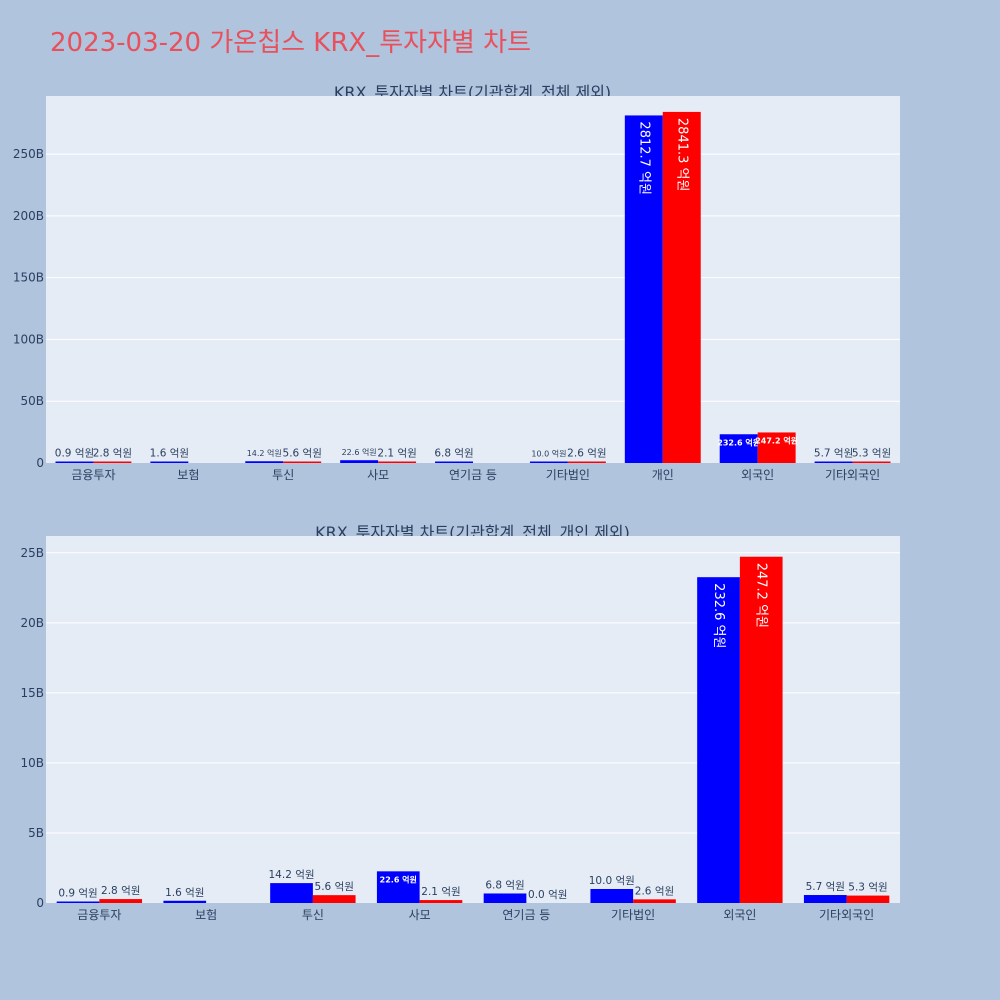 The image size is (1000, 1000). What do you see at coordinates (663, 475) in the screenshot?
I see `x-tick-label: 개인` at bounding box center [663, 475].